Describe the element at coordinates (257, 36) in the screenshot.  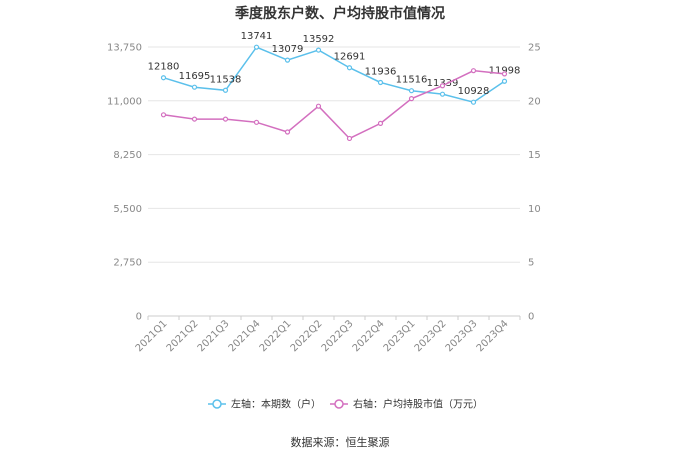
I see `data-label: 13741` at that location.